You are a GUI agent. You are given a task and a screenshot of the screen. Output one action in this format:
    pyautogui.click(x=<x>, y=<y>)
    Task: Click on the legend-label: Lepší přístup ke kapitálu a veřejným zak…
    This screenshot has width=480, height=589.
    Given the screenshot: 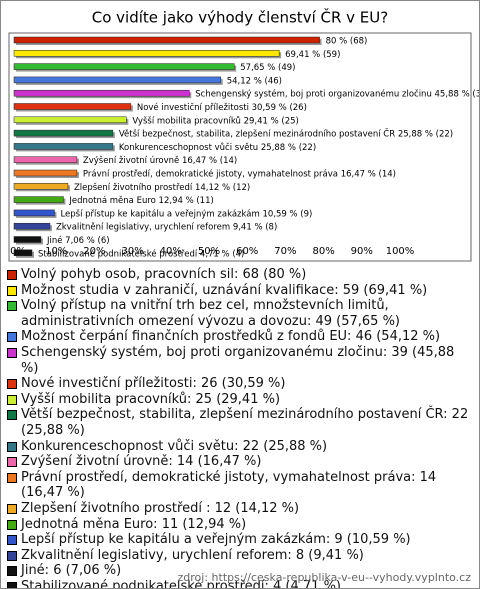 What is the action you would take?
    pyautogui.click(x=216, y=540)
    